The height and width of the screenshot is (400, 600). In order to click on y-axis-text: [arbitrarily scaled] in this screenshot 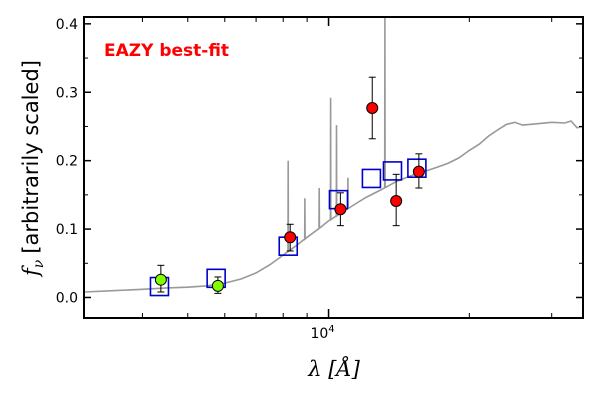, I will do `click(31, 157)`.